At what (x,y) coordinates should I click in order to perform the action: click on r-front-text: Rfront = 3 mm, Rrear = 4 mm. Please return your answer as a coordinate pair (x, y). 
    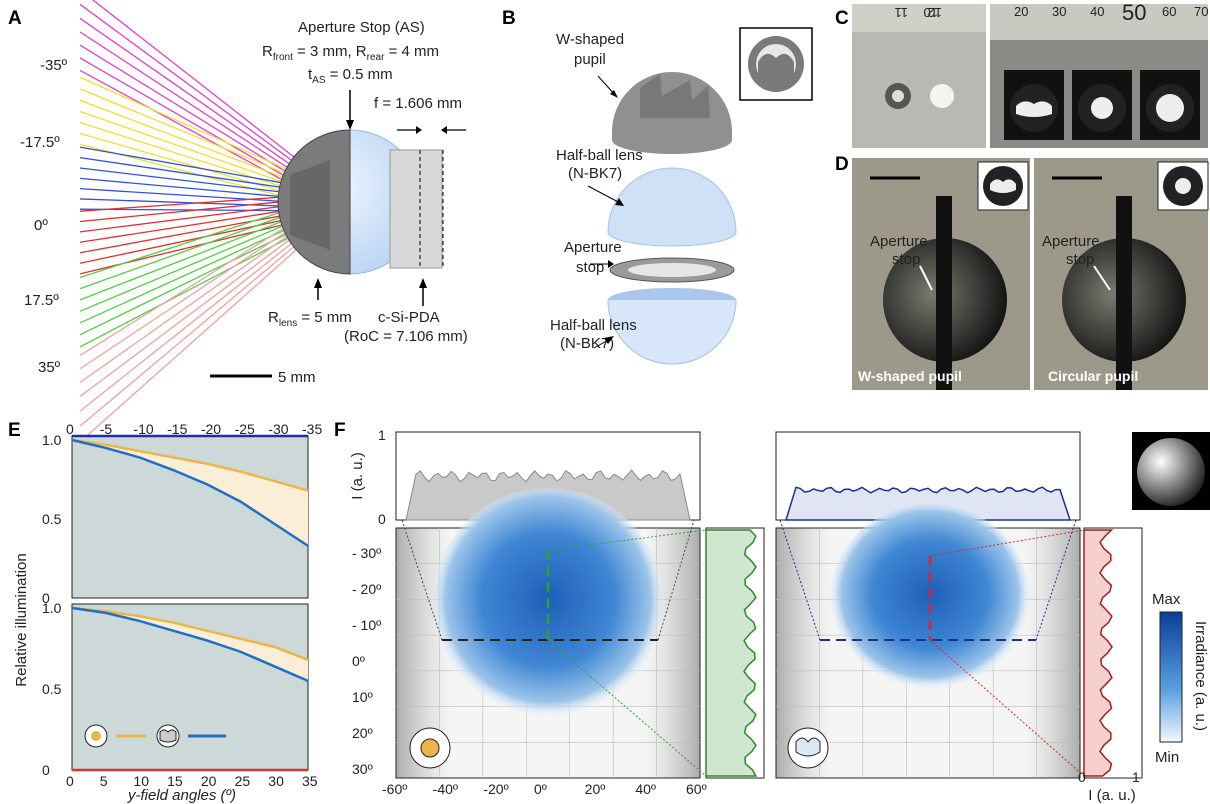
    Looking at the image, I should click on (350, 53).